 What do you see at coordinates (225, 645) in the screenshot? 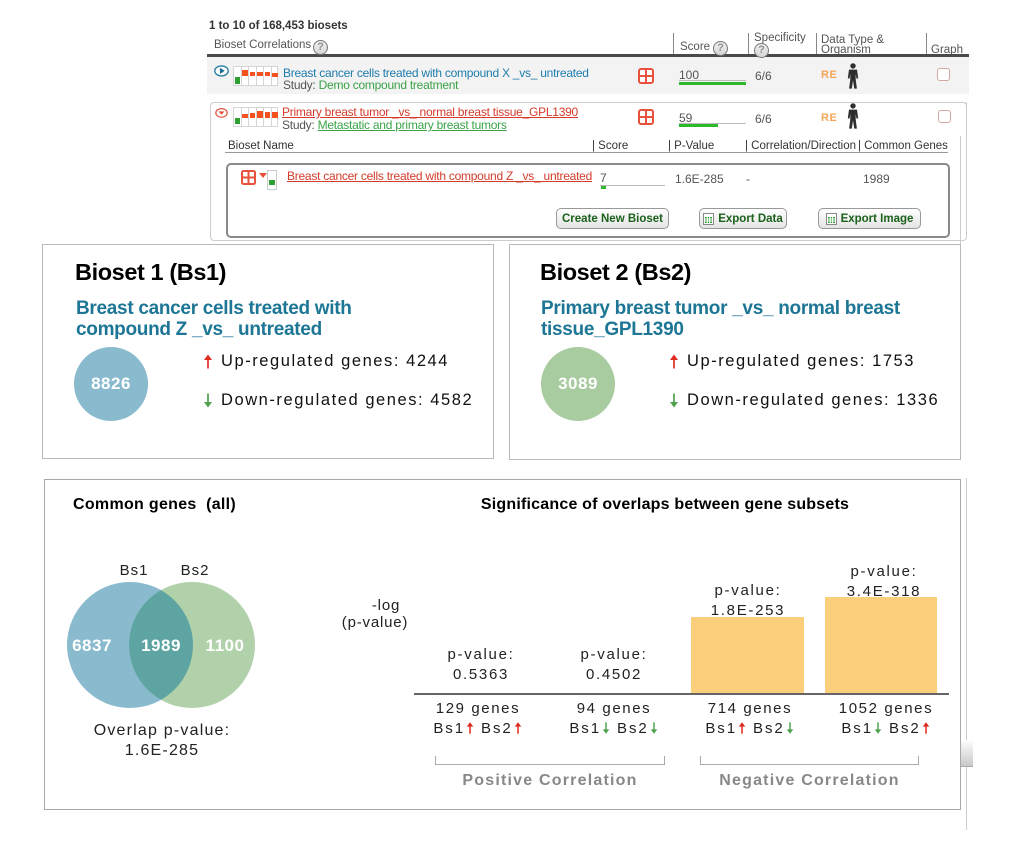
I see `svg-text: 1100` at bounding box center [225, 645].